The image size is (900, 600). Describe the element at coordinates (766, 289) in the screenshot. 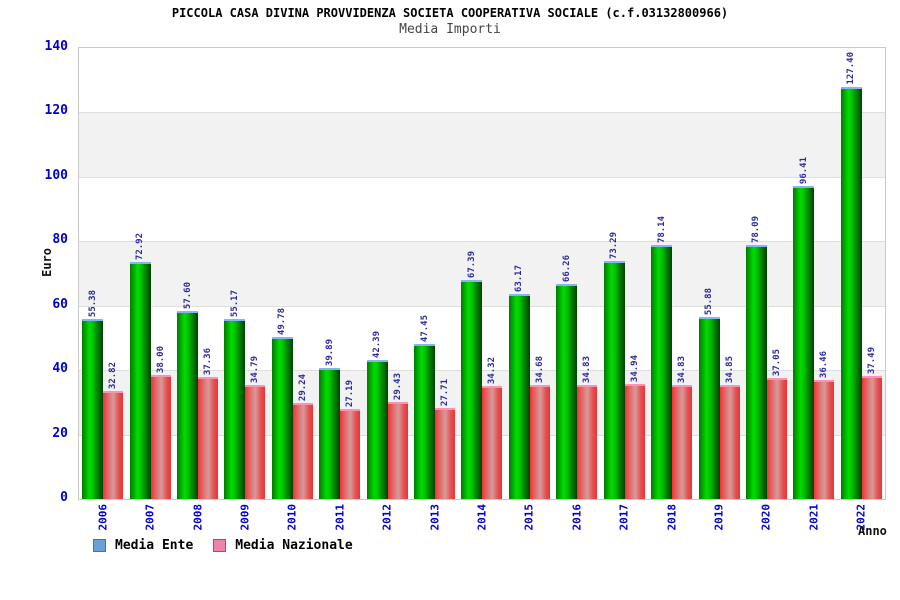

I see `bar-group-2020: 78.09 37.05 2020` at that location.